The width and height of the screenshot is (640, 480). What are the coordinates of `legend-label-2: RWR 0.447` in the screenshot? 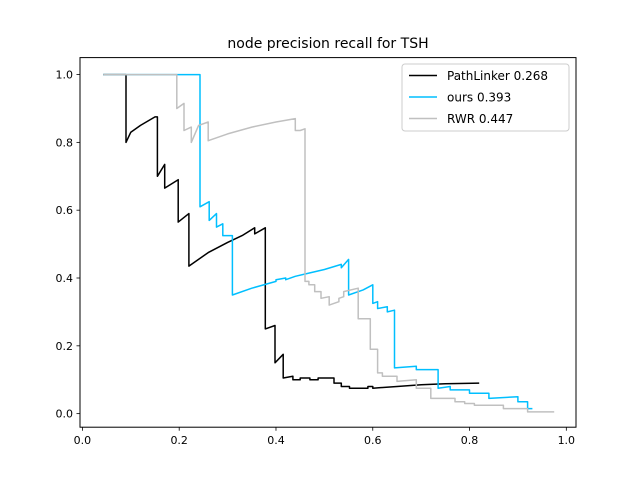 It's located at (480, 119).